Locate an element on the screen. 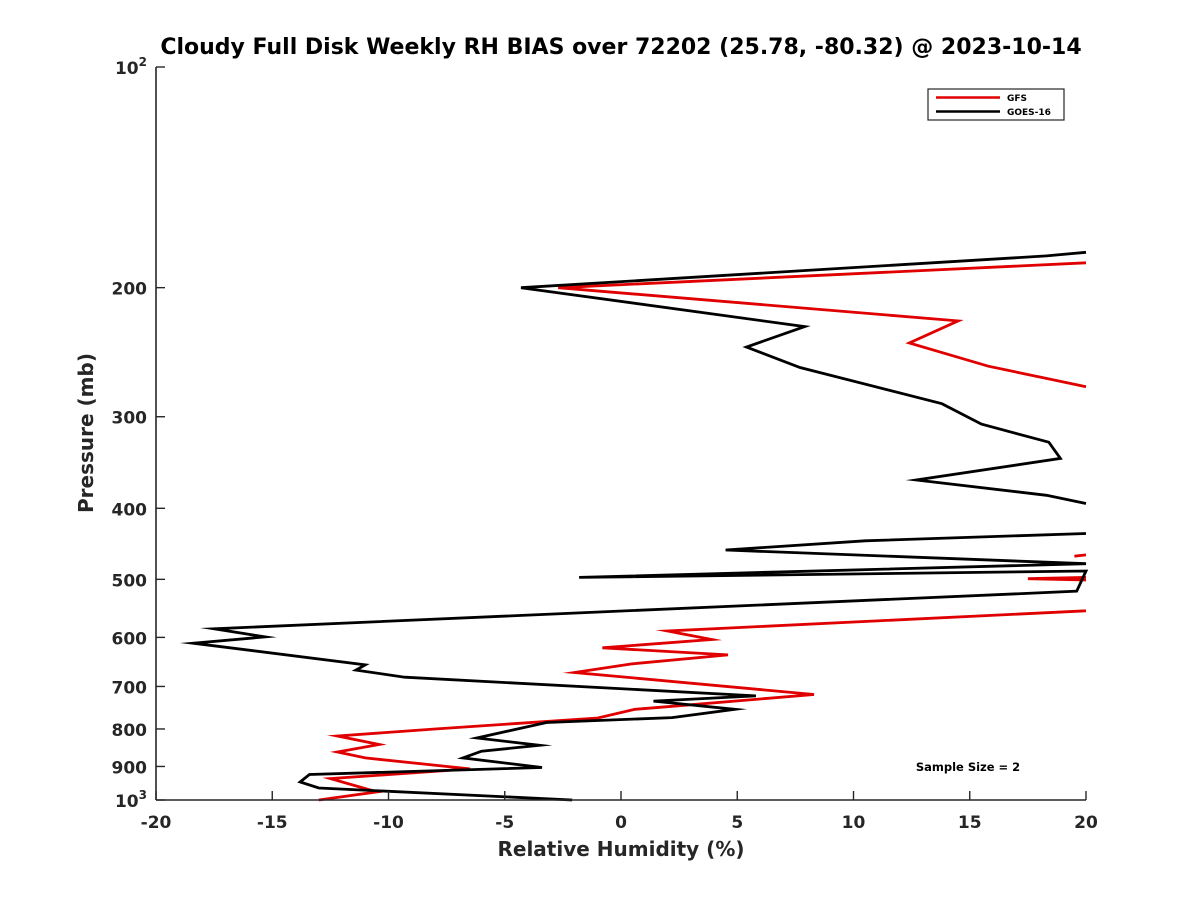 This screenshot has width=1200, height=900. y-tick-label: 600 is located at coordinates (130, 639).